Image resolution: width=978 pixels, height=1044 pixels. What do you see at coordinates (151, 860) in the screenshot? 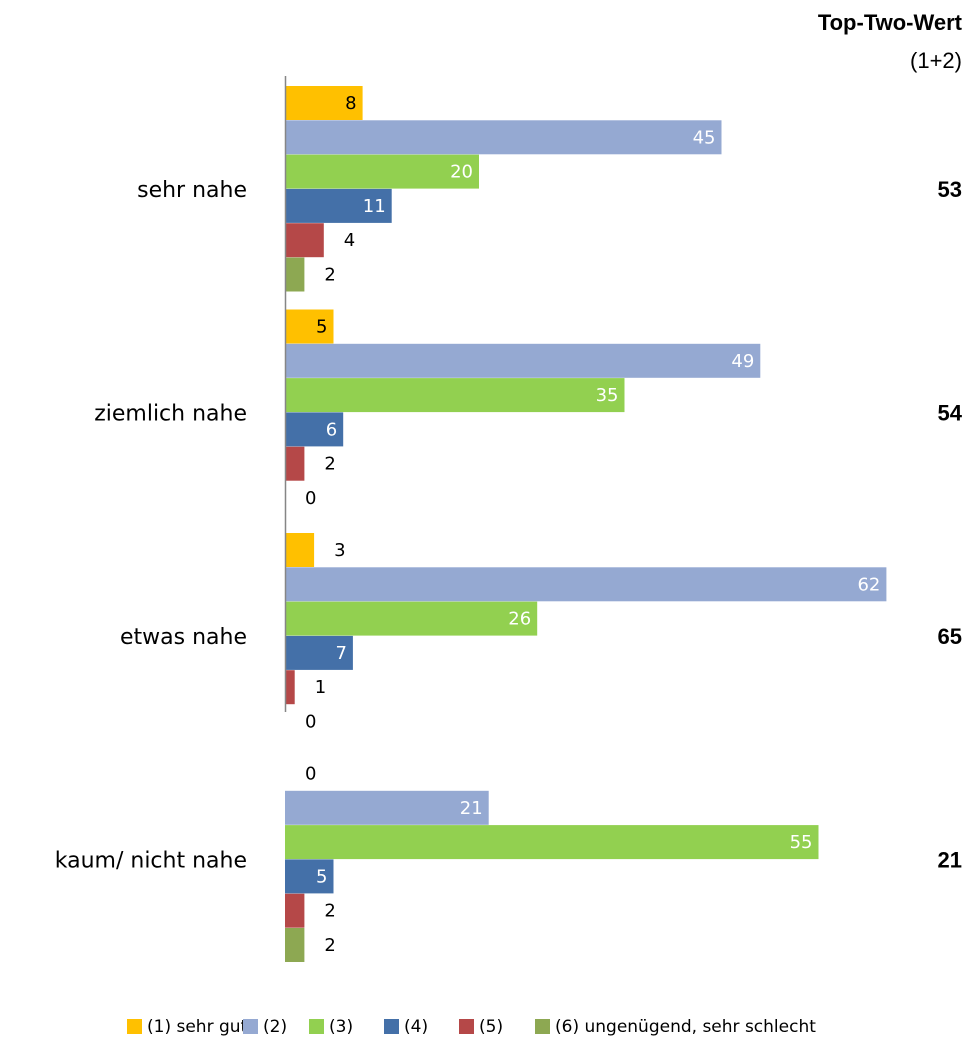
I see `category-label-3: kaum/ nicht nahe` at bounding box center [151, 860].